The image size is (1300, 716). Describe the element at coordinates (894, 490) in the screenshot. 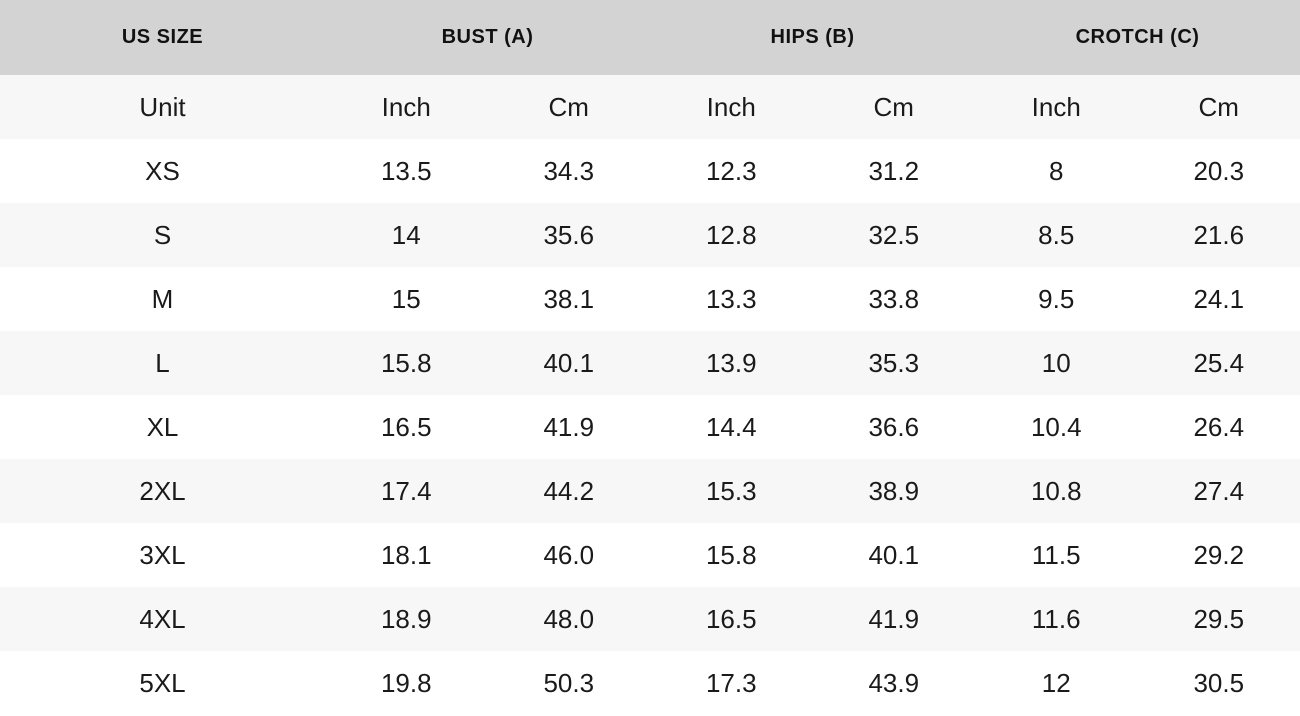

I see `measurement-cell: 38.9` at that location.